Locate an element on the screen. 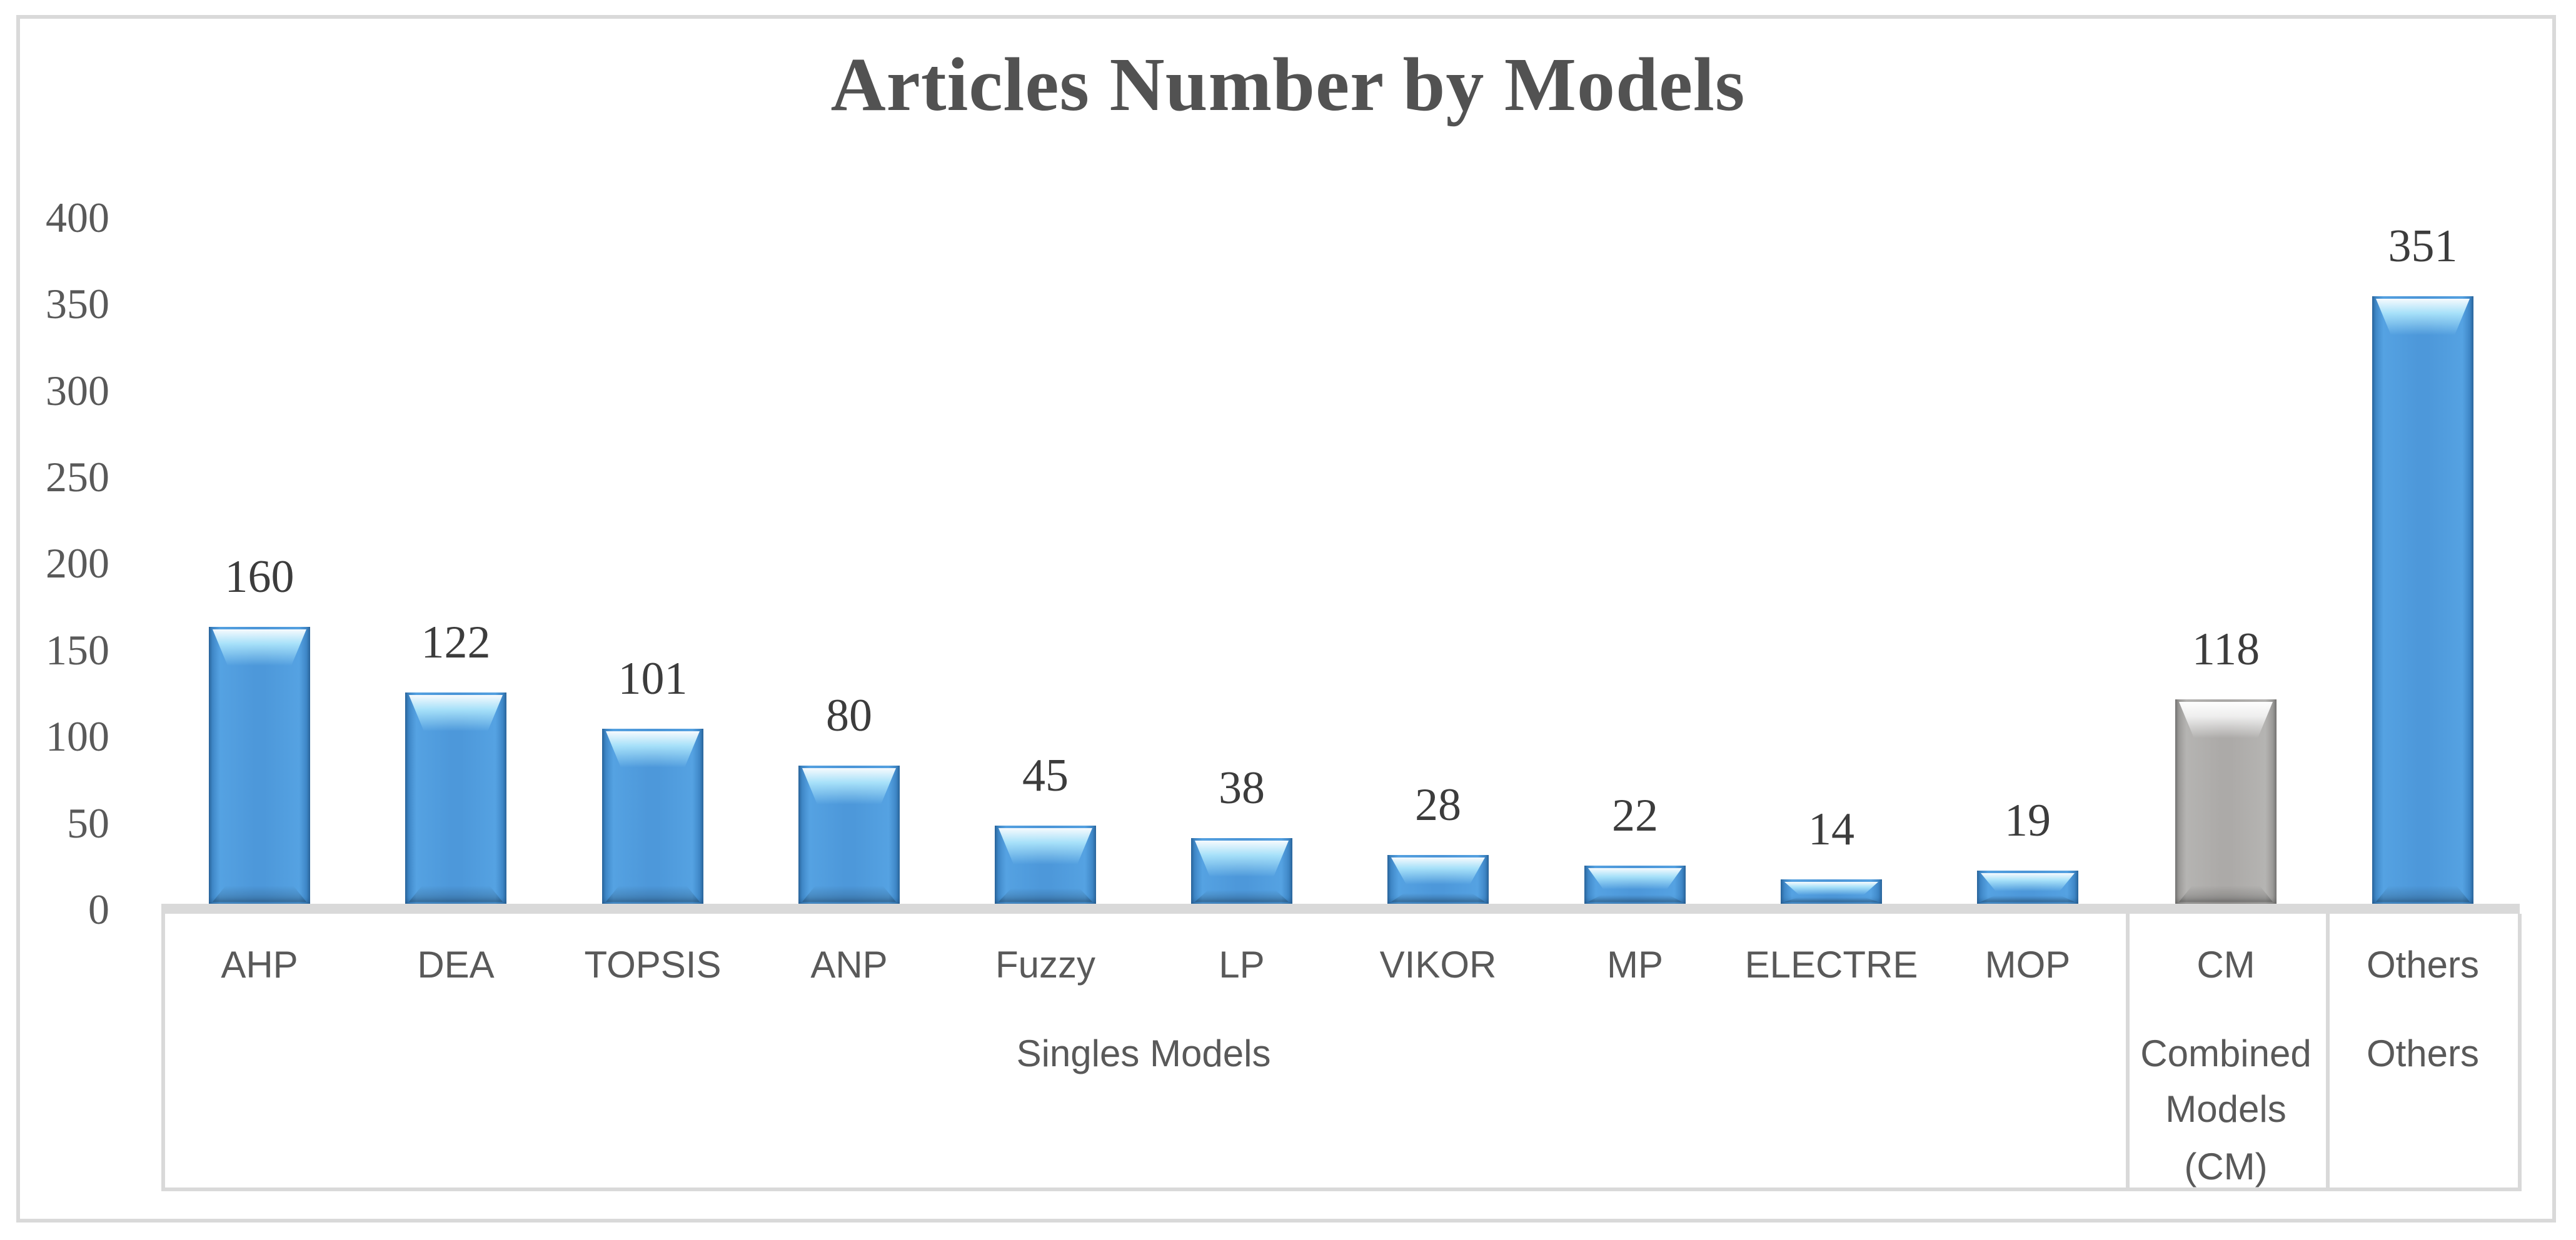 This screenshot has width=2576, height=1240. group-label: Singles Models is located at coordinates (1143, 1053).